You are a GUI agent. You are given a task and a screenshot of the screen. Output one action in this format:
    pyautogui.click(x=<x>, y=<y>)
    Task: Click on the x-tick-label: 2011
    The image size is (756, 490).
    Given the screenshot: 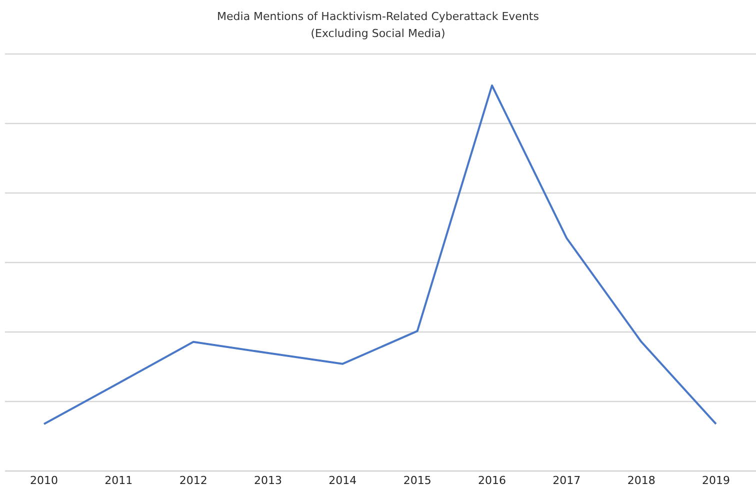 What is the action you would take?
    pyautogui.click(x=118, y=480)
    